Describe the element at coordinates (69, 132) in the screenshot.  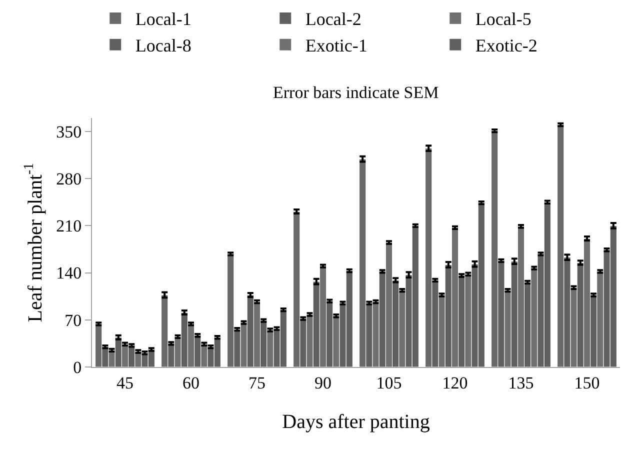
I see `y-tick-label: 350` at that location.